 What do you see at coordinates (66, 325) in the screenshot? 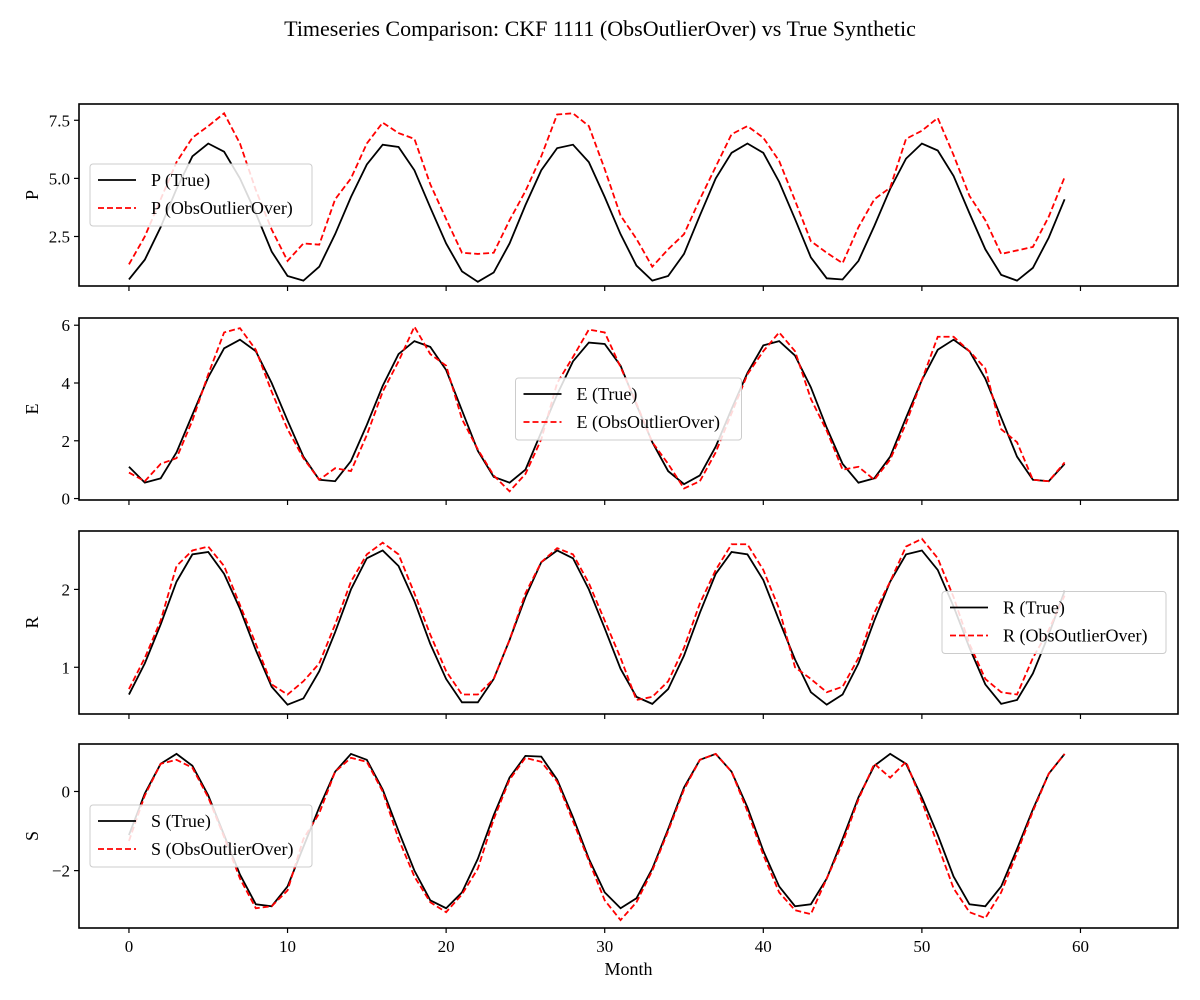
I see `y-tick-label: 6` at bounding box center [66, 325].